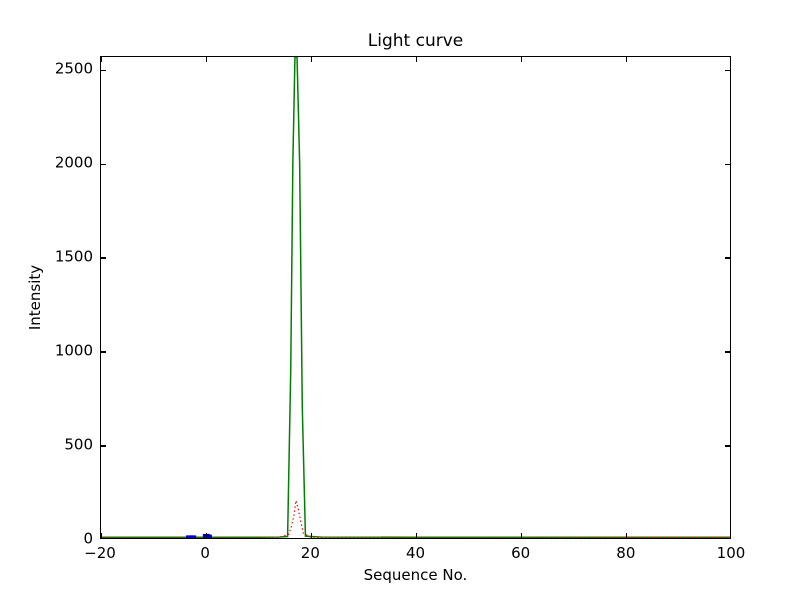 The image size is (800, 600). What do you see at coordinates (205, 553) in the screenshot?
I see `x-tick-label: 0` at bounding box center [205, 553].